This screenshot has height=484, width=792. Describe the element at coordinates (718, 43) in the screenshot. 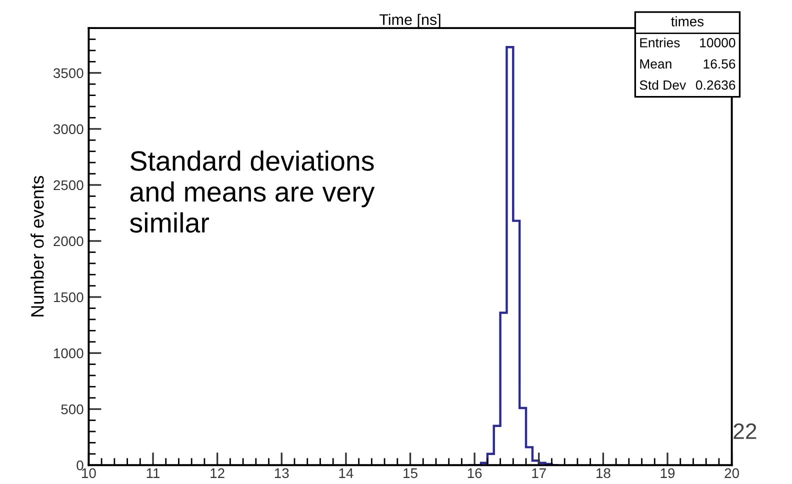

I see `annotation: 10000` at that location.